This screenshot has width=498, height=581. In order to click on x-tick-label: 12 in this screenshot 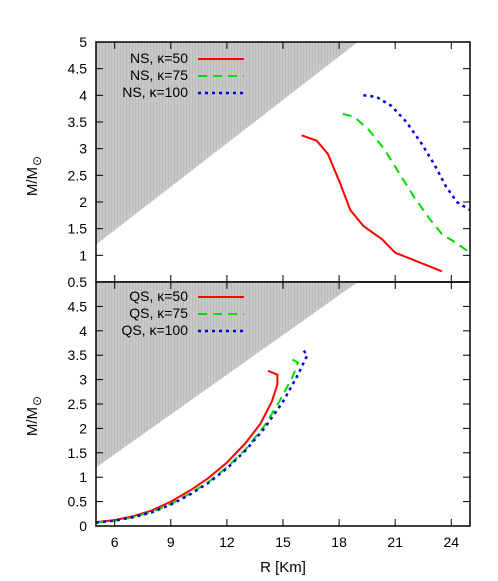, I will do `click(227, 542)`.